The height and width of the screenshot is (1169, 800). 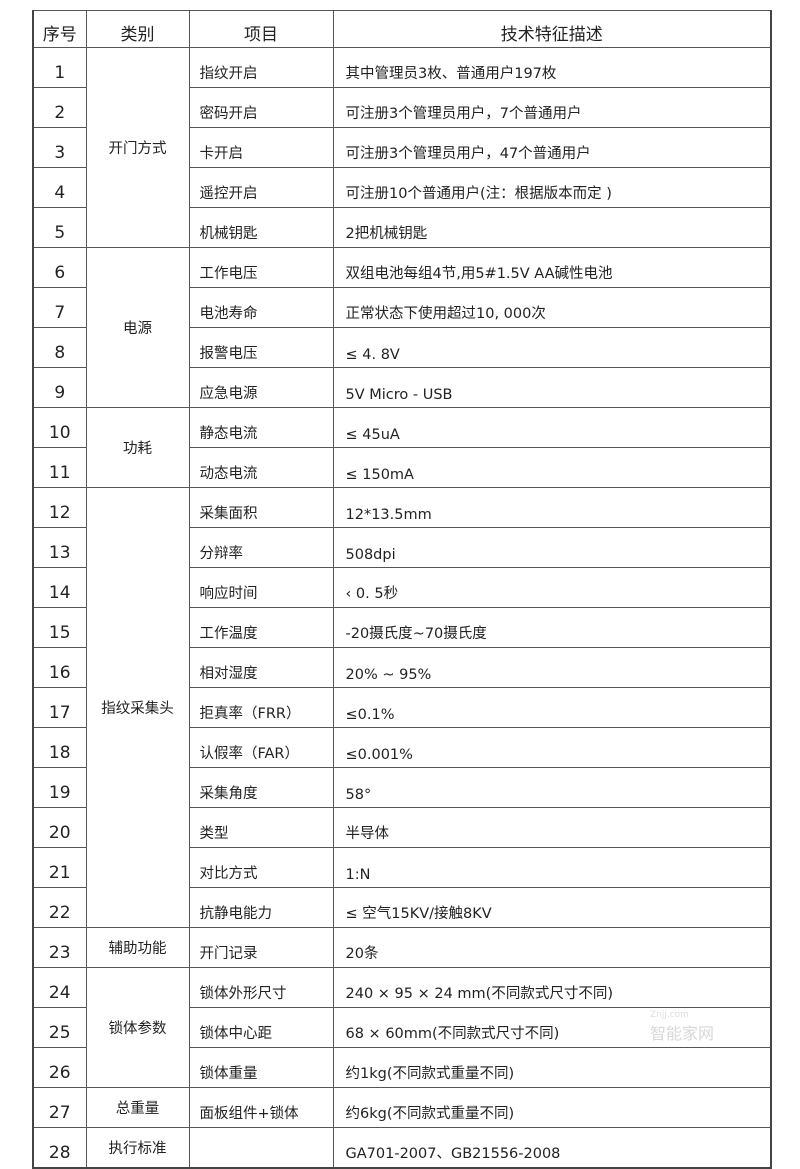 I want to click on watermark-logo: Znjj.com 智能家网, so click(x=682, y=1027).